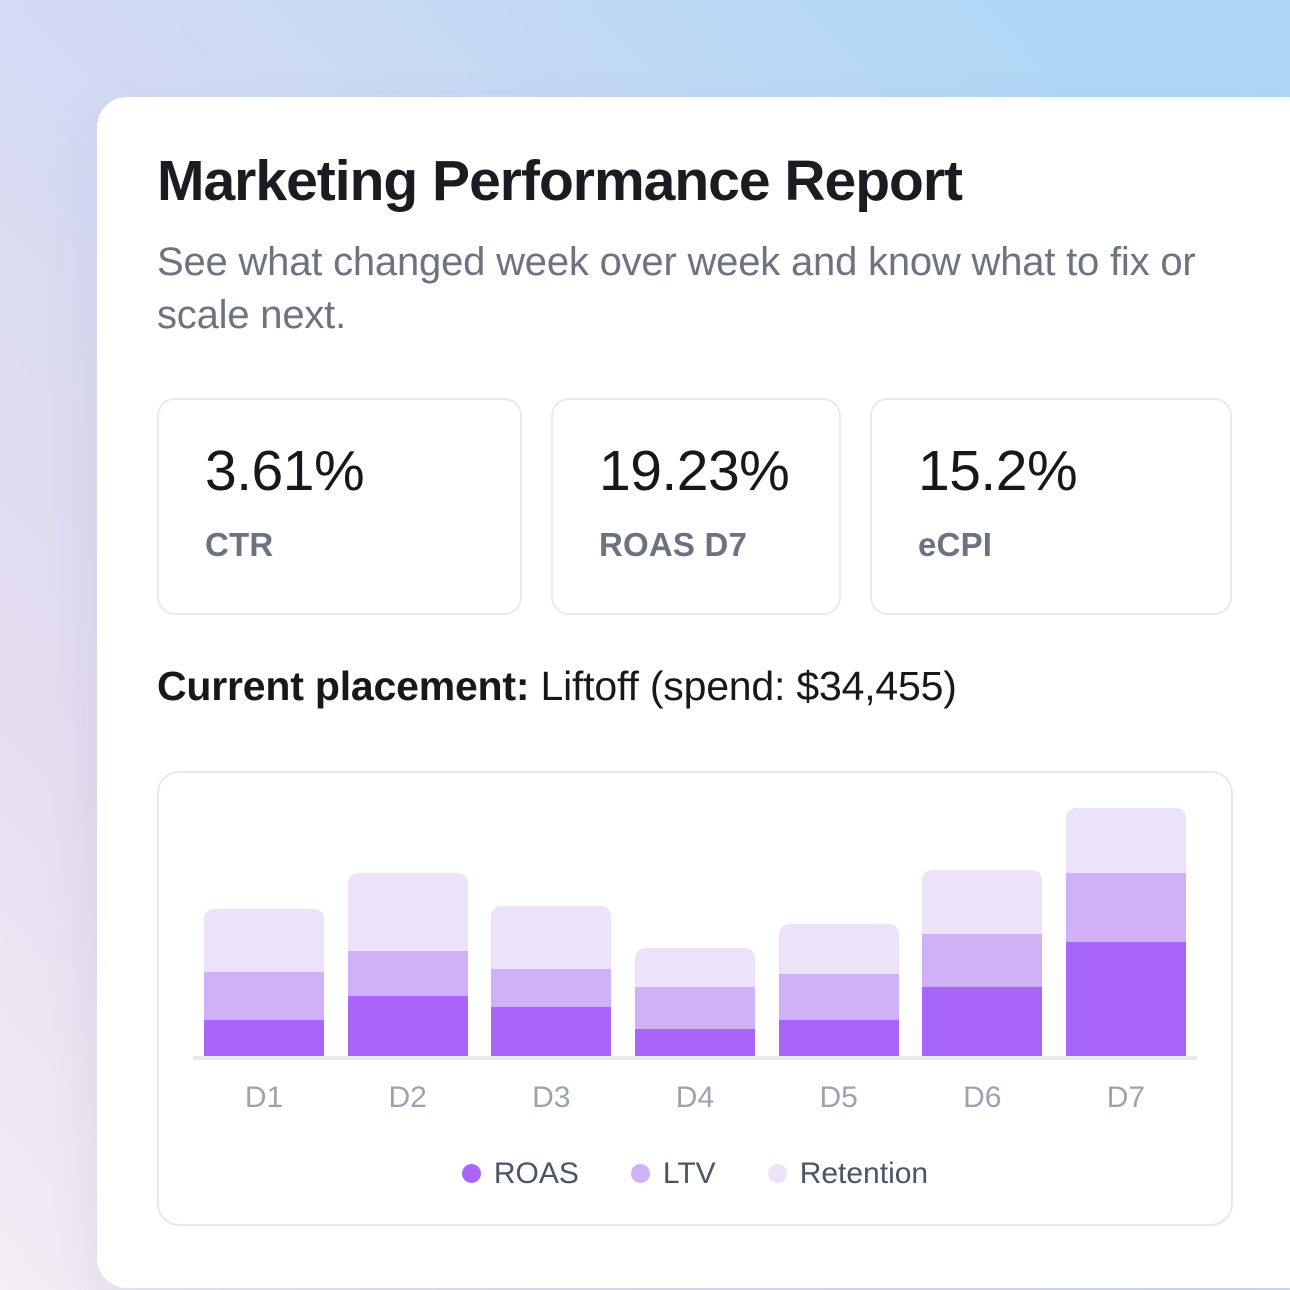  I want to click on legend-item-ltv: LTV, so click(673, 1173).